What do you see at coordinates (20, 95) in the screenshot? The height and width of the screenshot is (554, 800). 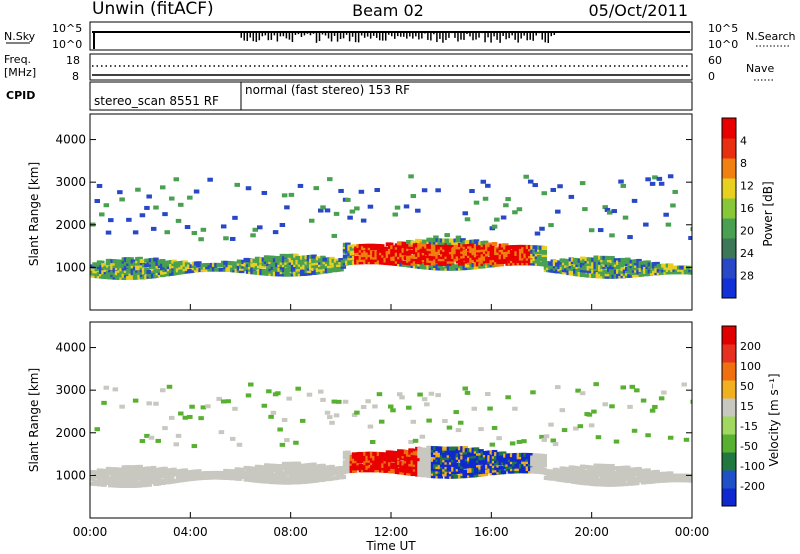 I see `cpid-label: CPID` at bounding box center [20, 95].